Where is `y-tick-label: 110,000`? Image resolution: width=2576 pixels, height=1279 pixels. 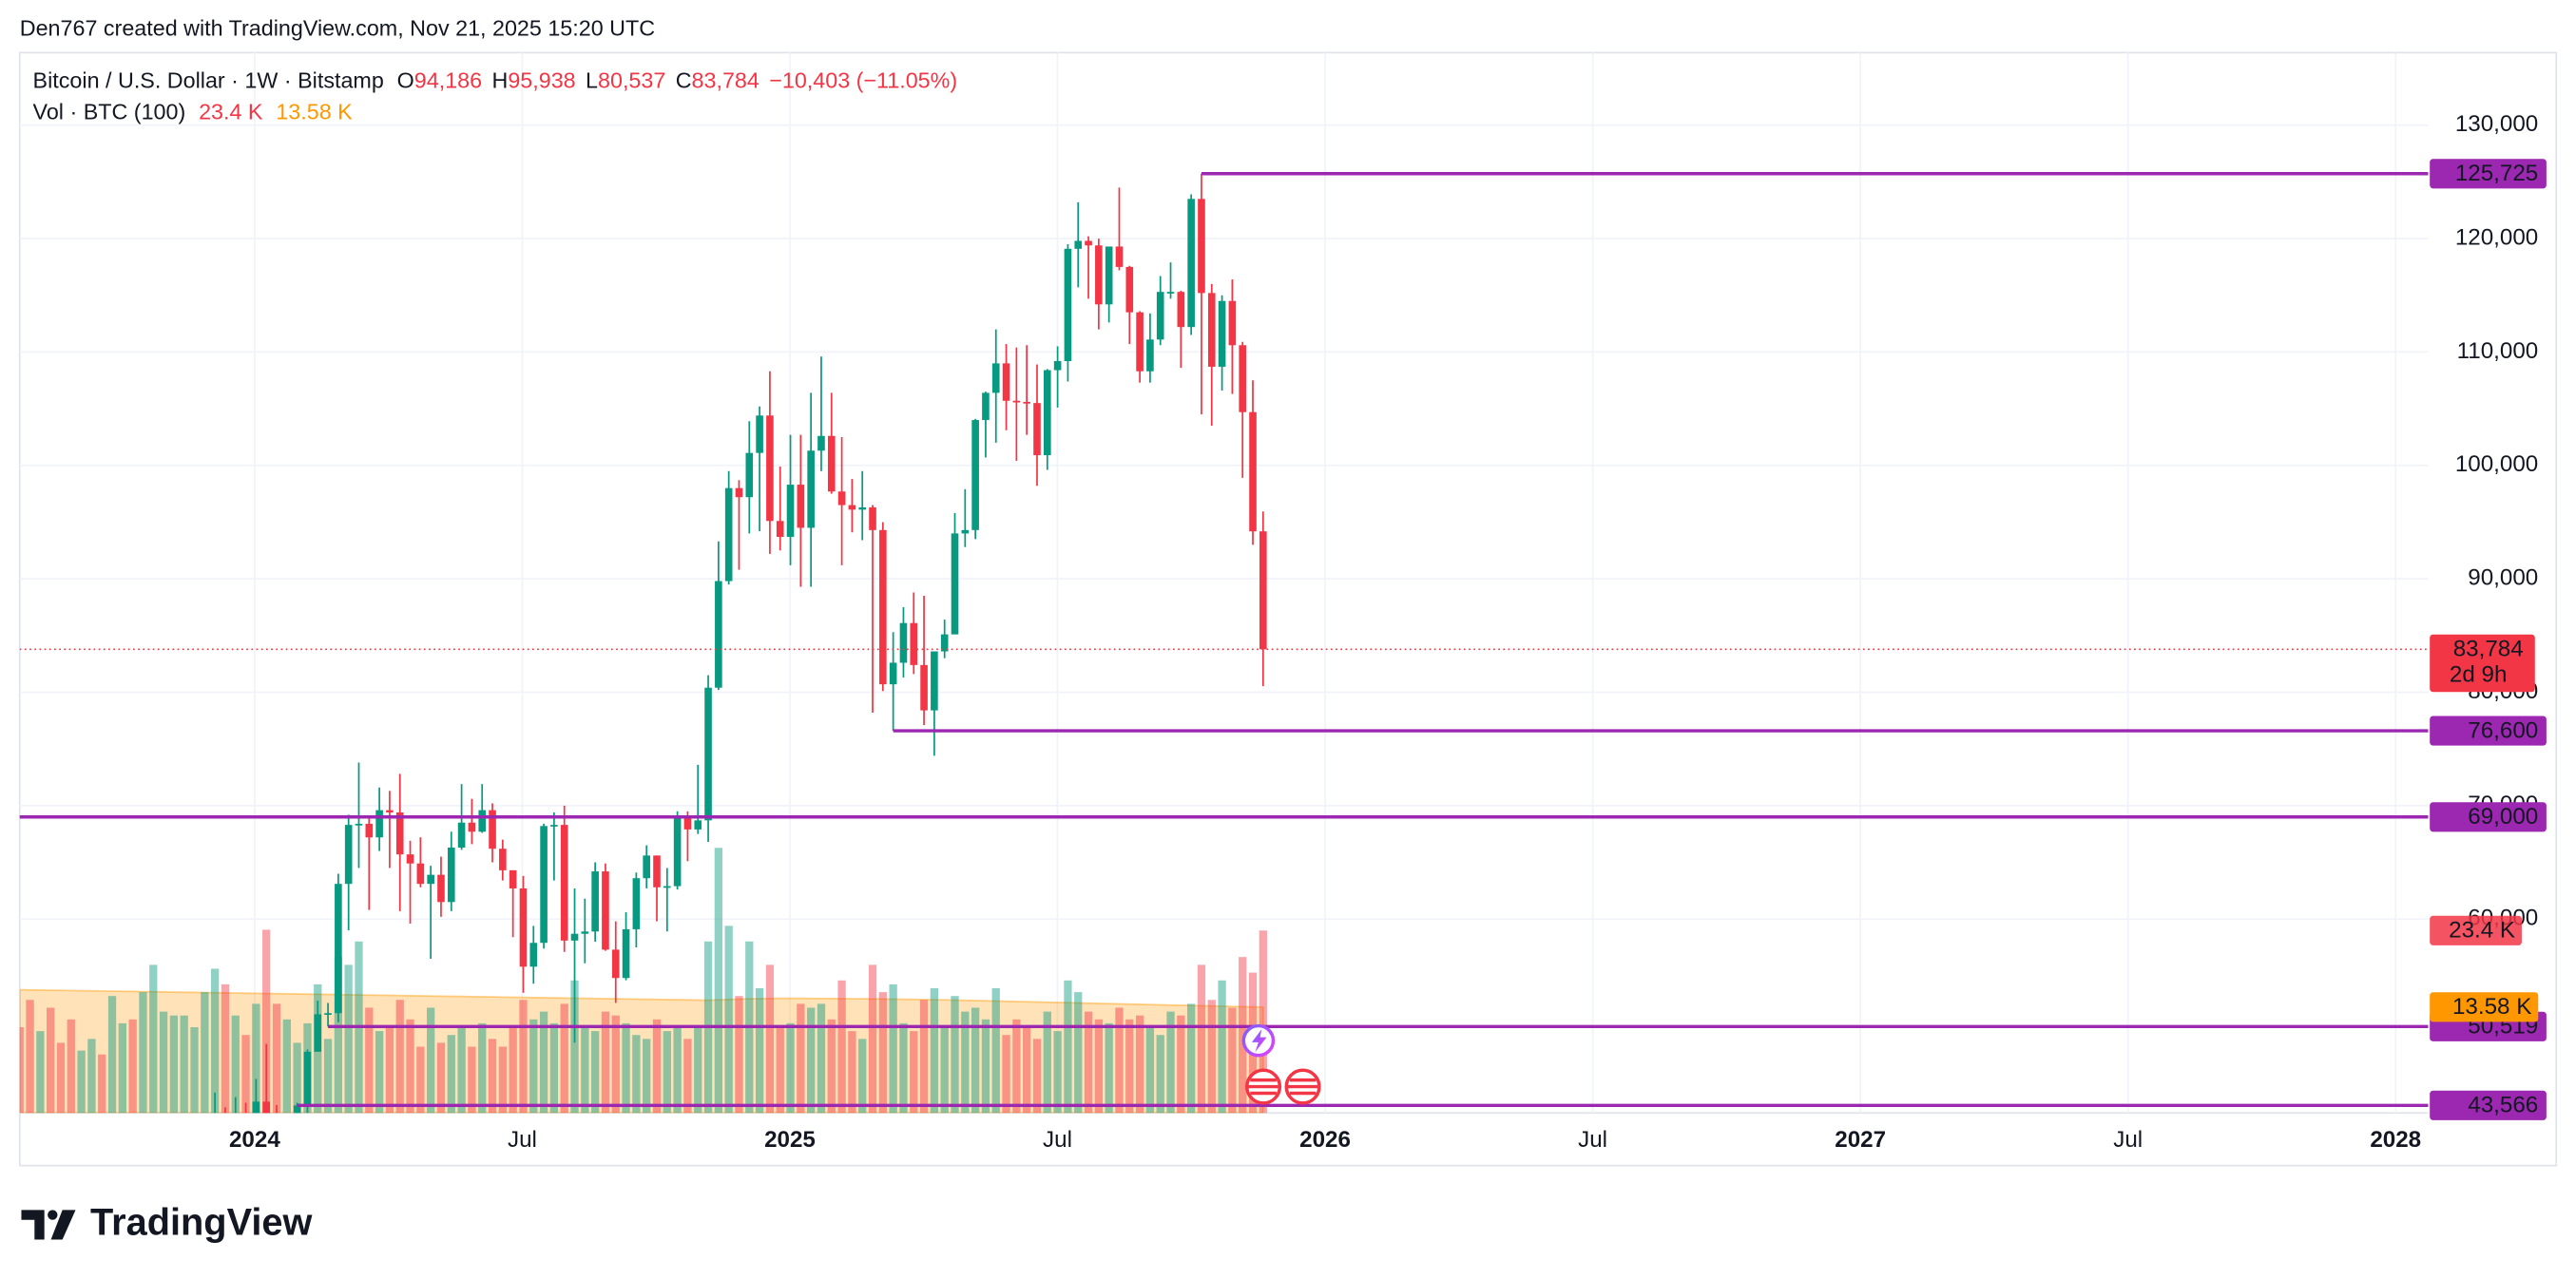 y-tick-label: 110,000 is located at coordinates (2498, 351).